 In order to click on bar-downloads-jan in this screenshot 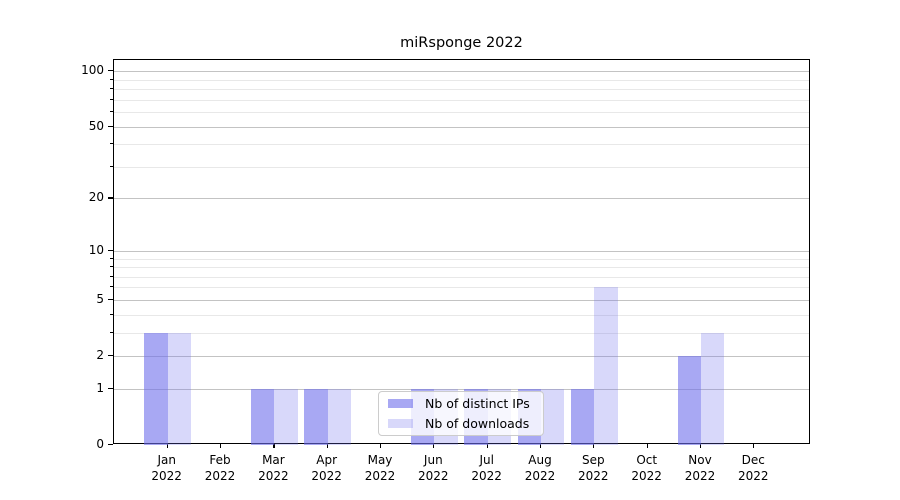, I will do `click(179, 388)`.